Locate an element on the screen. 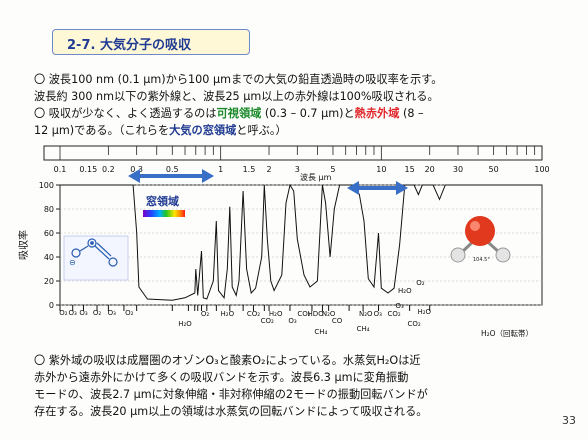  y-tick-label: 80 is located at coordinates (49, 209).